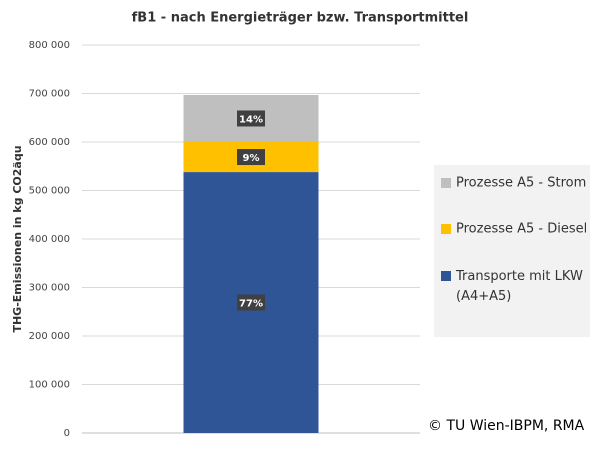 The image size is (600, 453). I want to click on y-tick-label: 600 000, so click(49, 142).